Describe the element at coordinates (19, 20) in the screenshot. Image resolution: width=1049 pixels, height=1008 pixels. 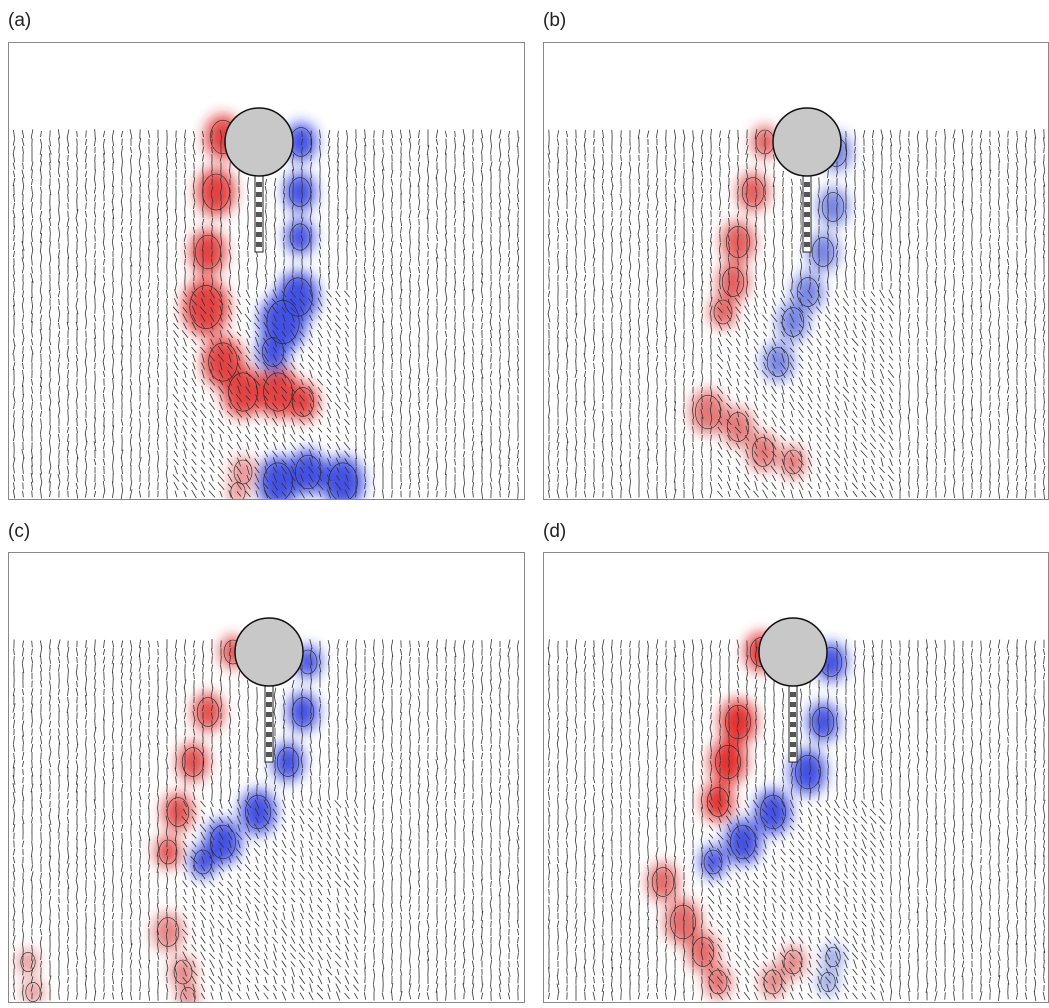
I see `panel-label: (a)` at that location.